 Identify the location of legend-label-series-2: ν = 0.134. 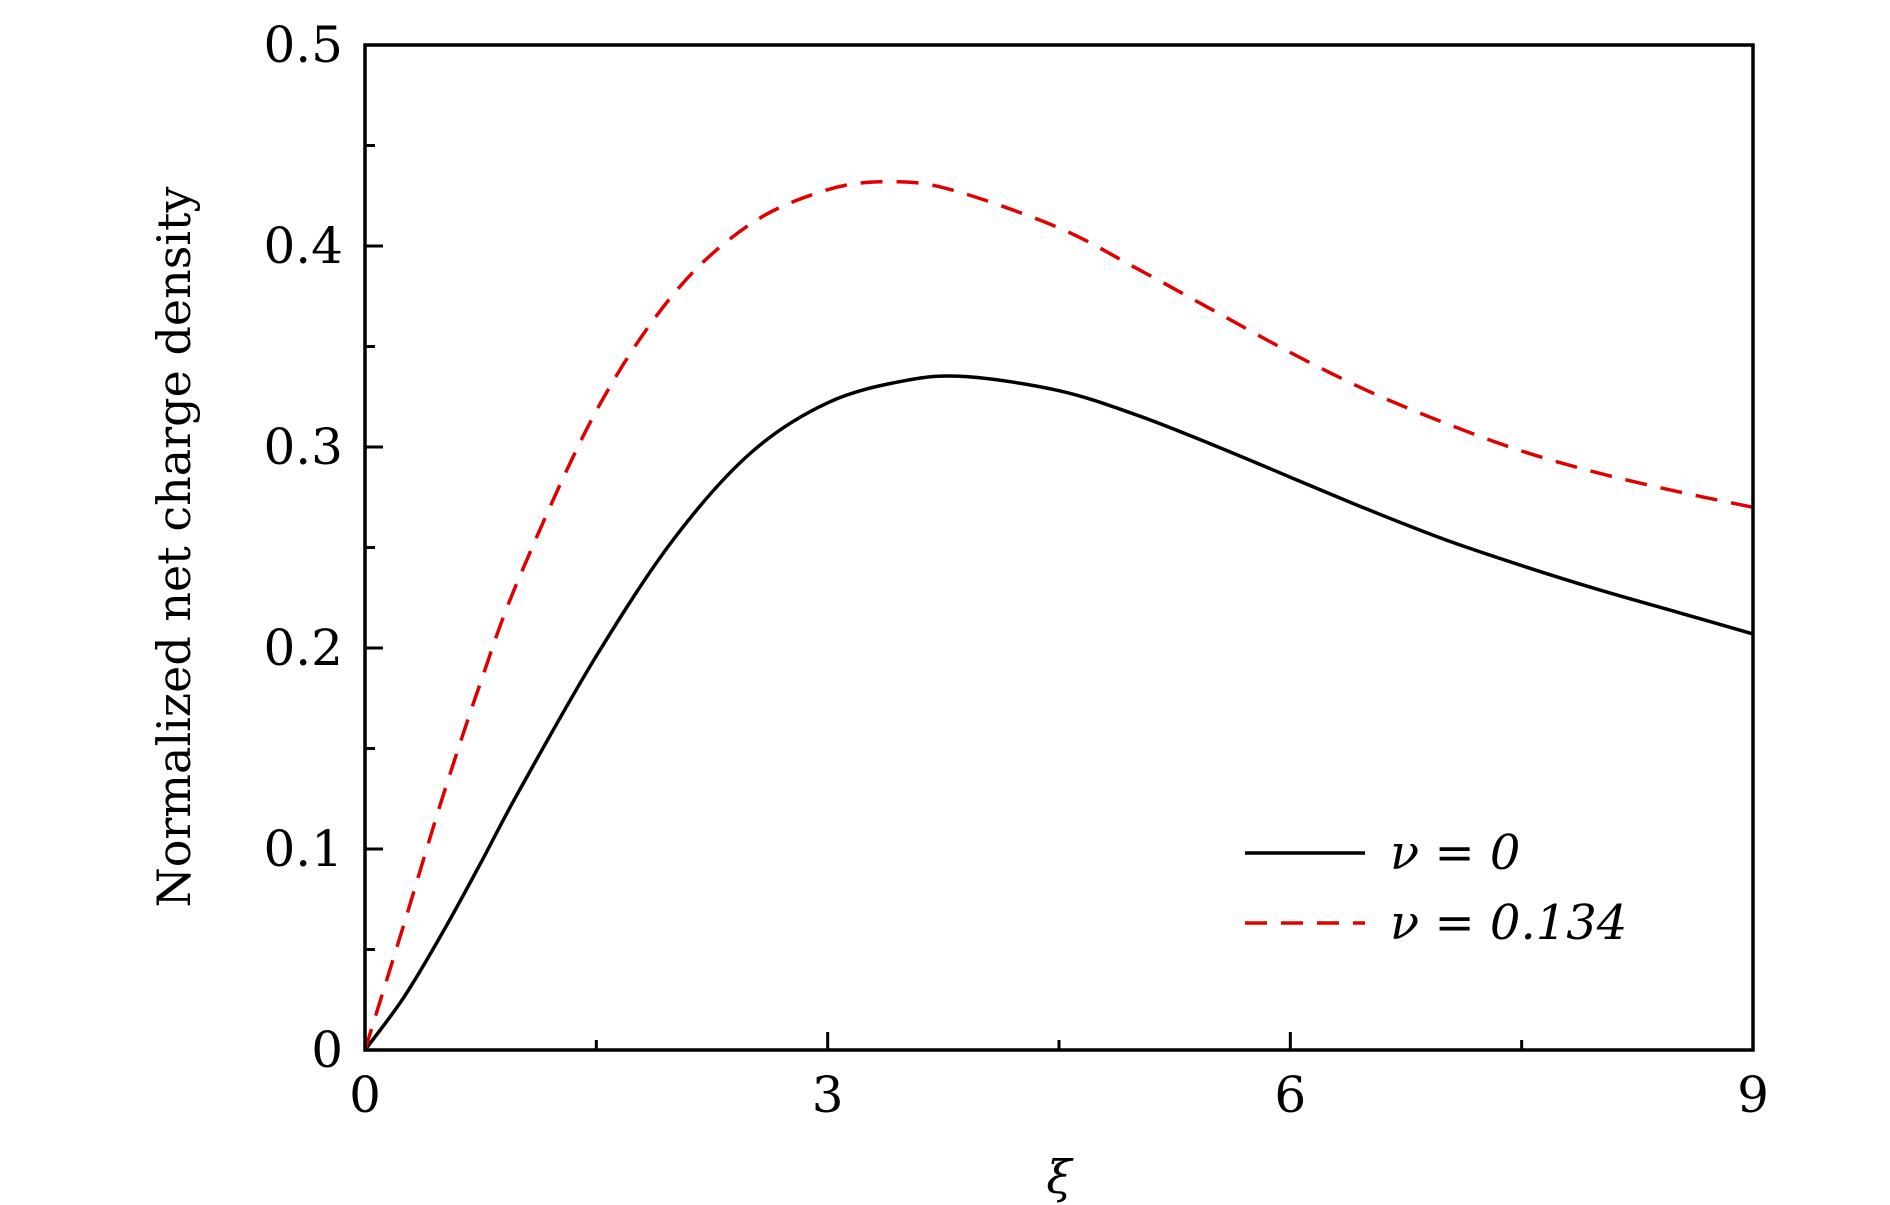
(1508, 923).